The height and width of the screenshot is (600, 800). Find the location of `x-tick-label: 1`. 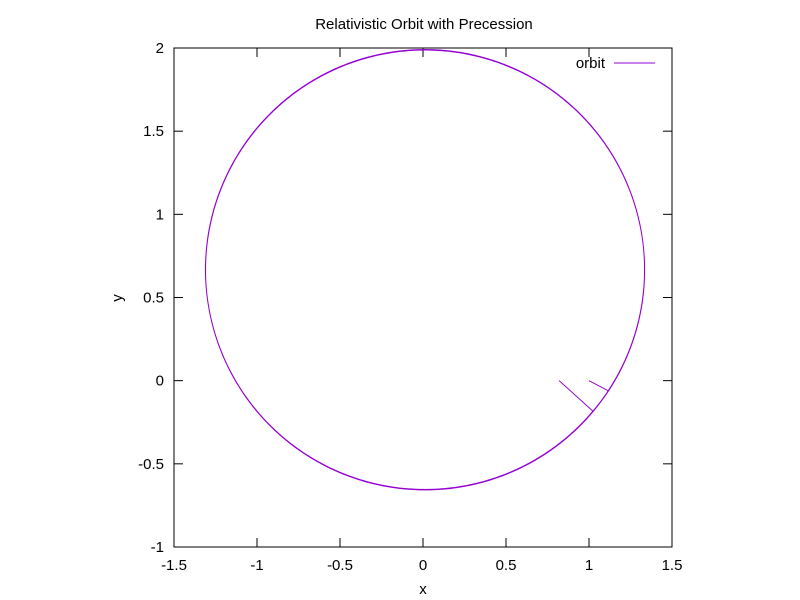

x-tick-label: 1 is located at coordinates (589, 565).